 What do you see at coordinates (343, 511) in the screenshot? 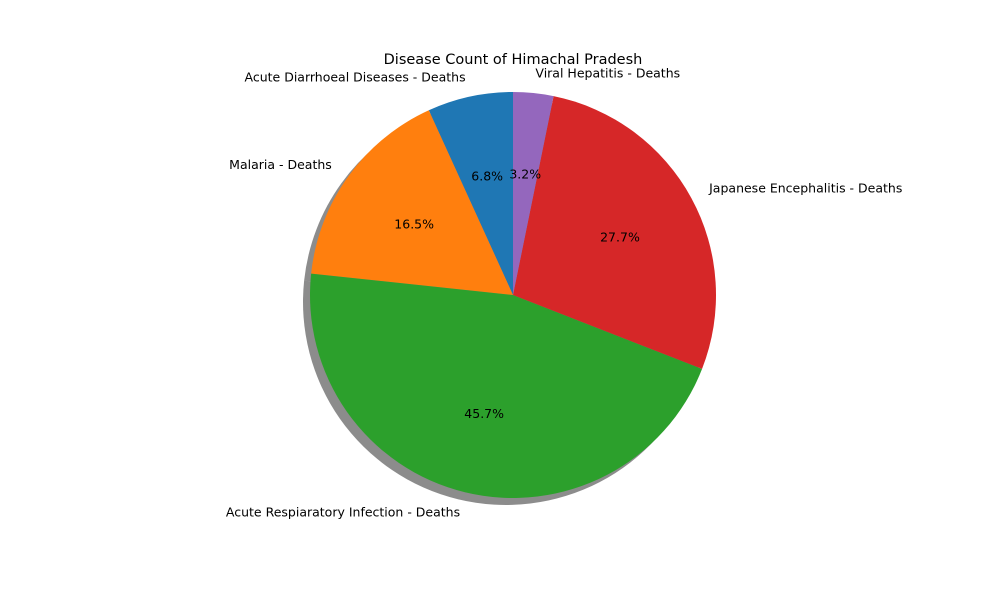
I see `slice-label-acute-respiaratory-infection-deaths: Acute Respiaratory Infection - Deaths` at bounding box center [343, 511].